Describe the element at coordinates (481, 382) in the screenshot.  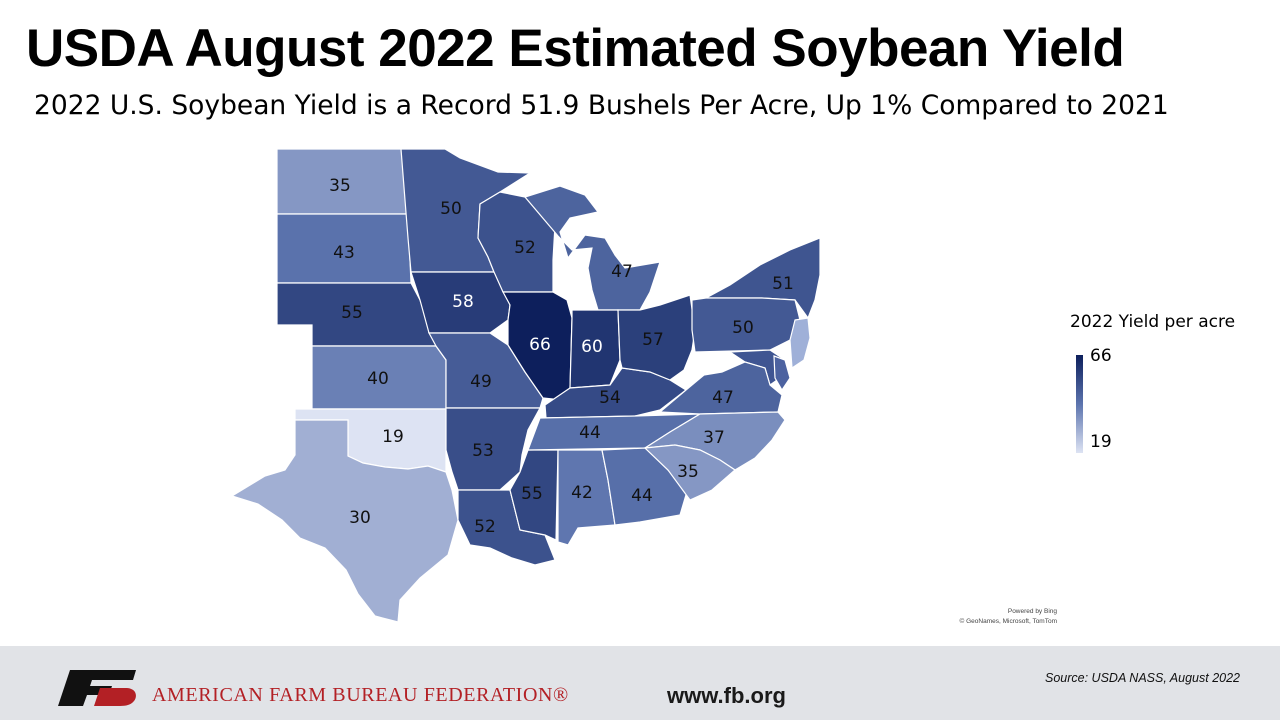
I see `state-label-MO: 49` at that location.